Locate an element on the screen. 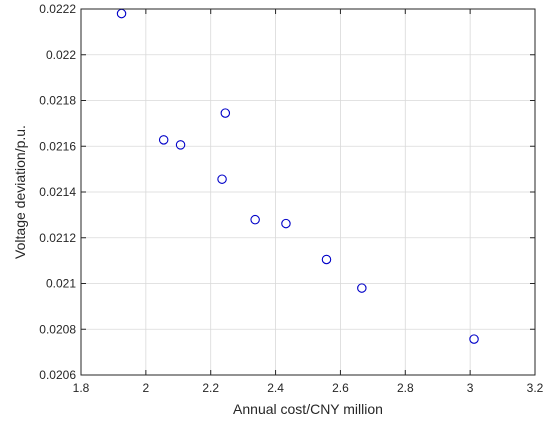  y-tick-label: 0.0206 is located at coordinates (57, 375).